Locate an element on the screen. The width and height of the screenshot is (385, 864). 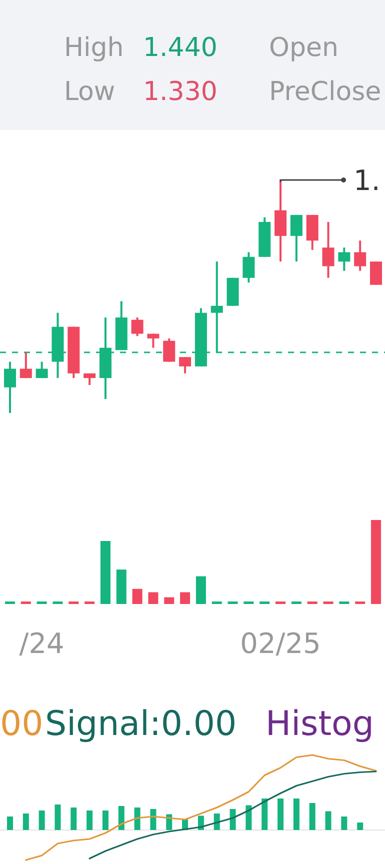
text: 1.440 is located at coordinates (180, 48).